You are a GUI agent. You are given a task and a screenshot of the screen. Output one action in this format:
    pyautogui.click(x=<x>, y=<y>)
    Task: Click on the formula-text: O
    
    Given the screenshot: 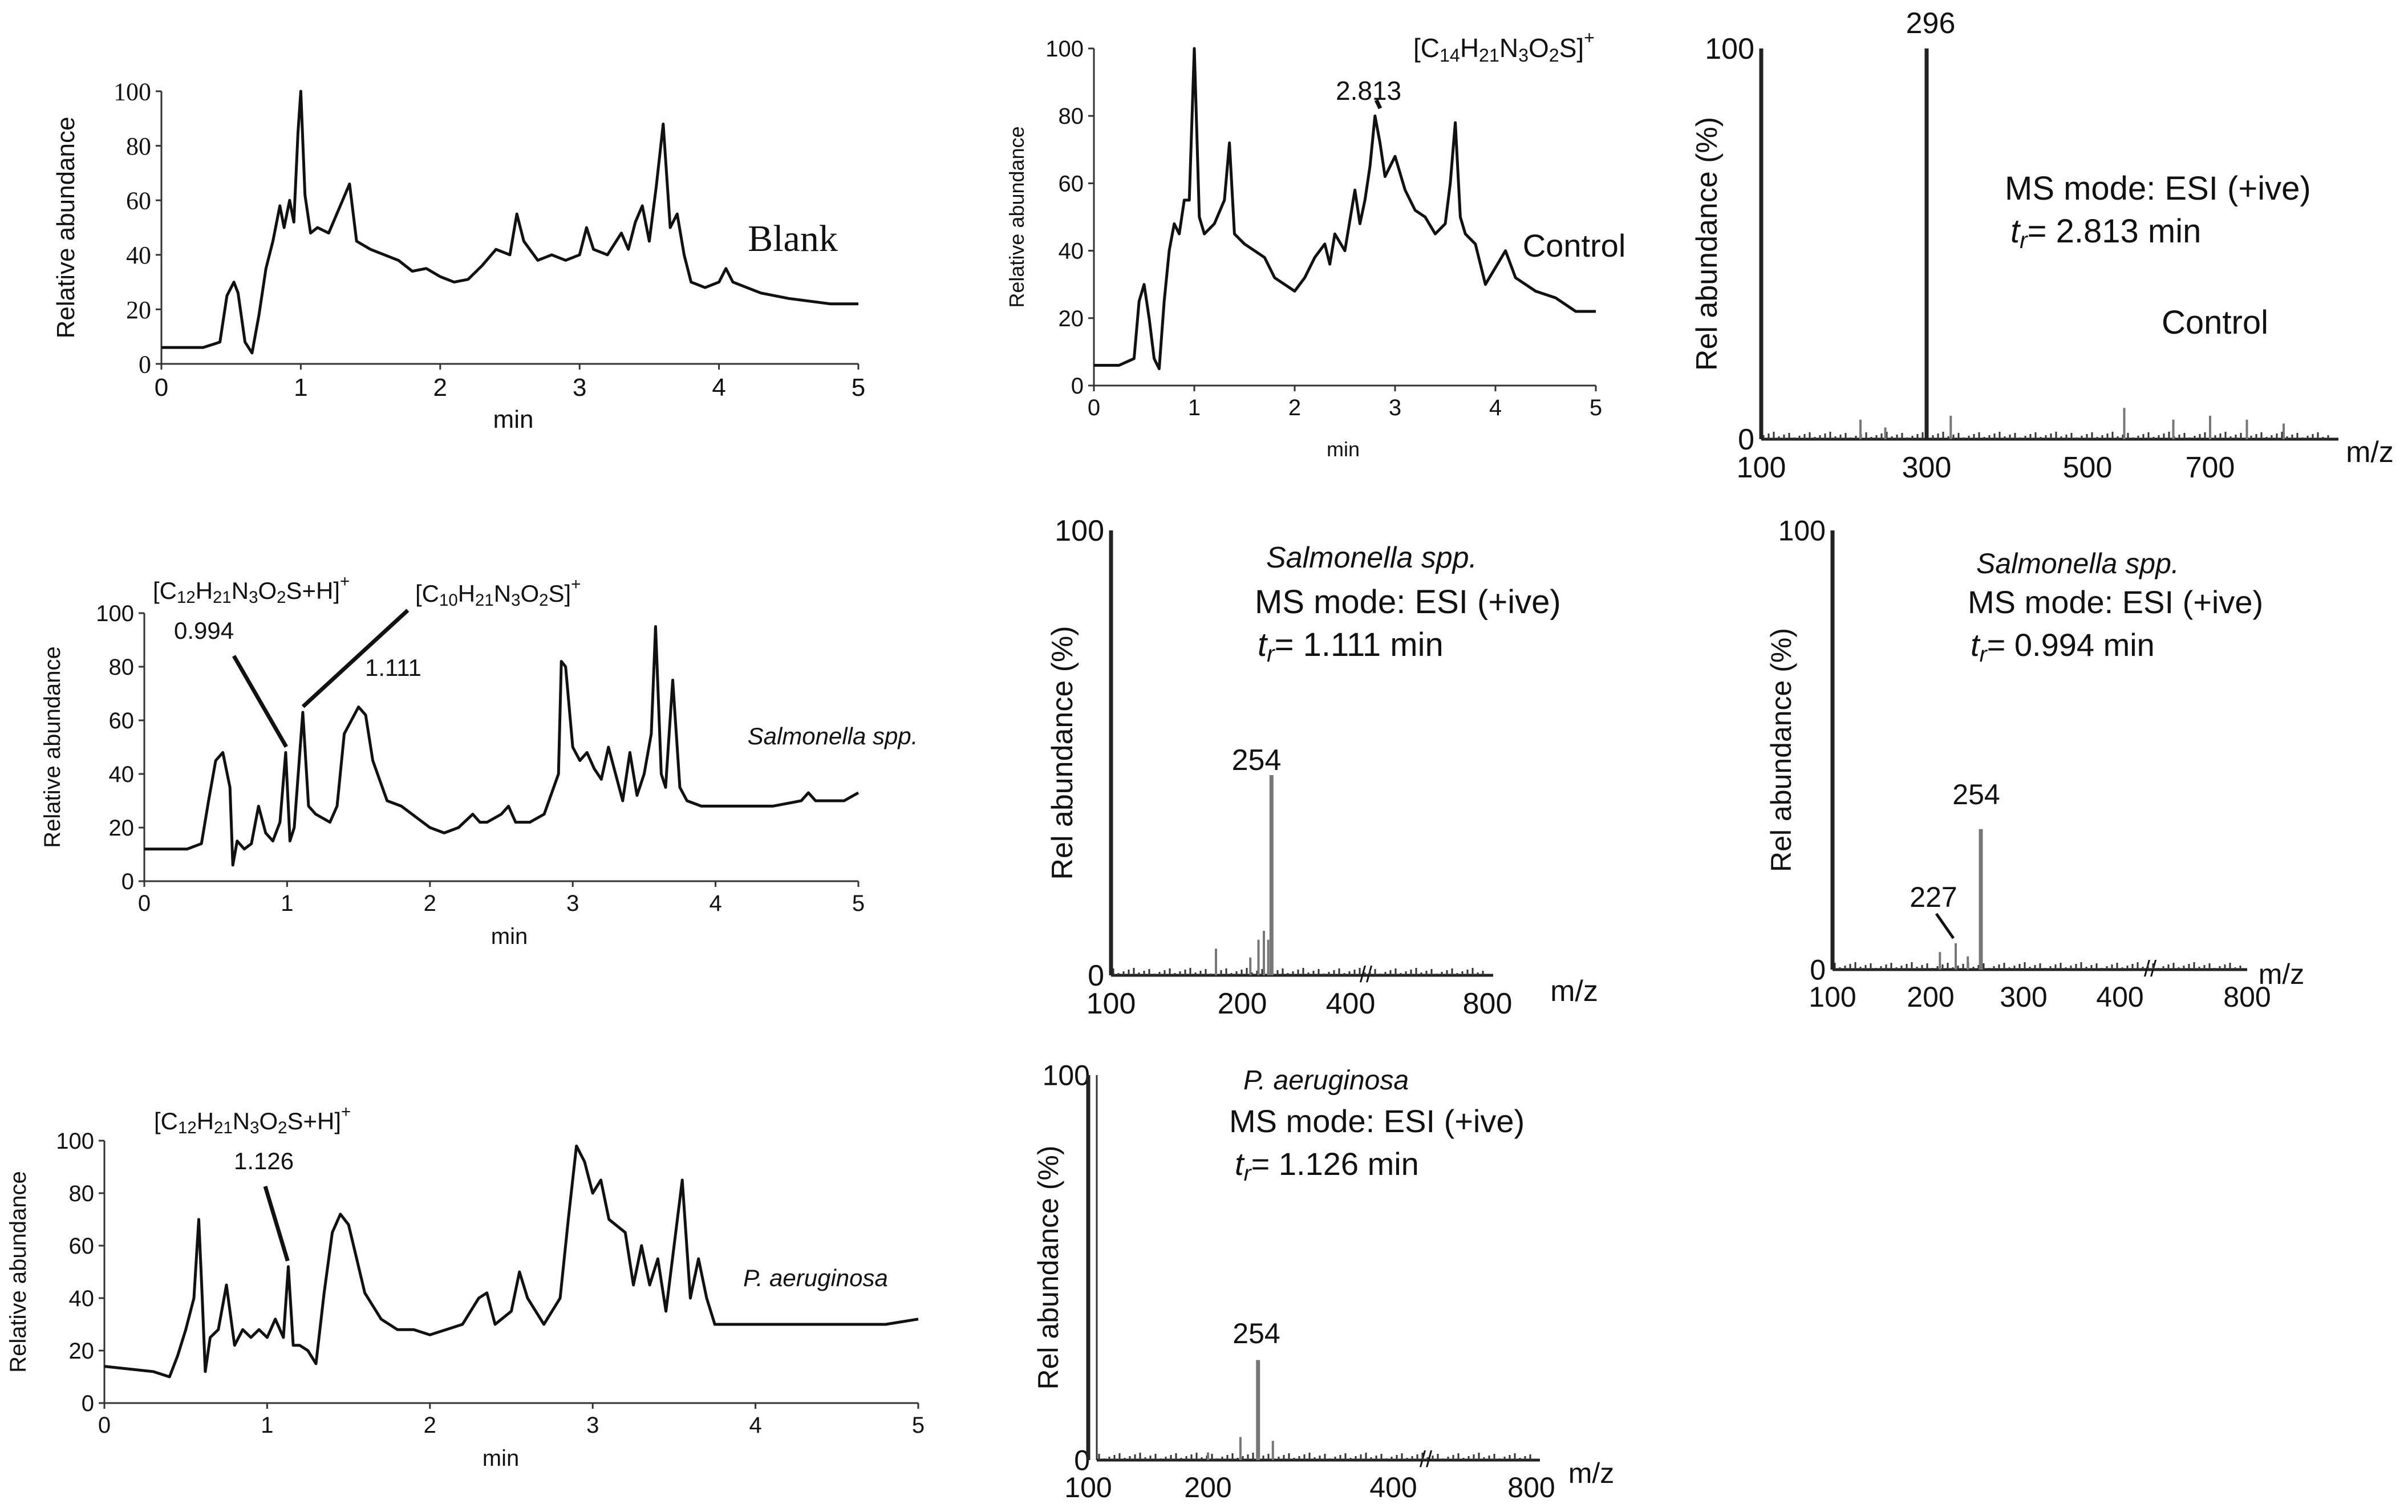 What is the action you would take?
    pyautogui.click(x=268, y=1121)
    